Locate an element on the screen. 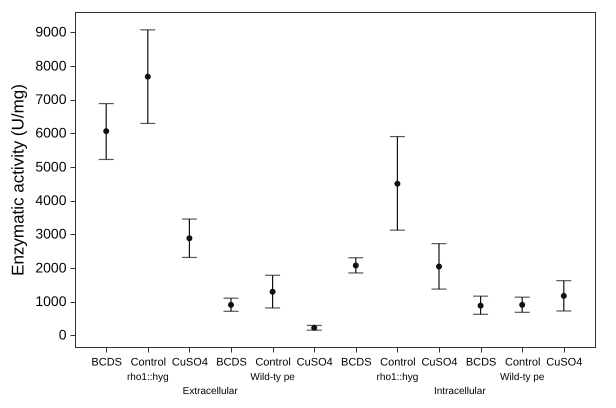 The image size is (616, 408). text: Intracellular is located at coordinates (460, 391).